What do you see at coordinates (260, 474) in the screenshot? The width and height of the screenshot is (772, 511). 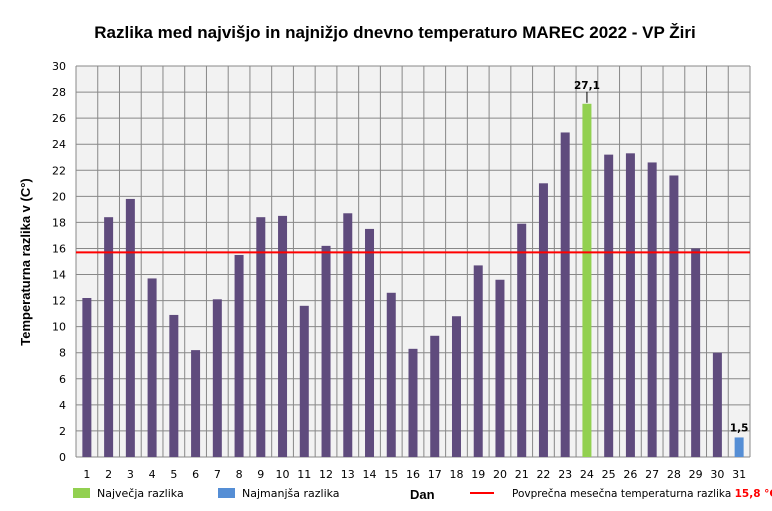 I see `x-tick-label: 9` at bounding box center [260, 474].